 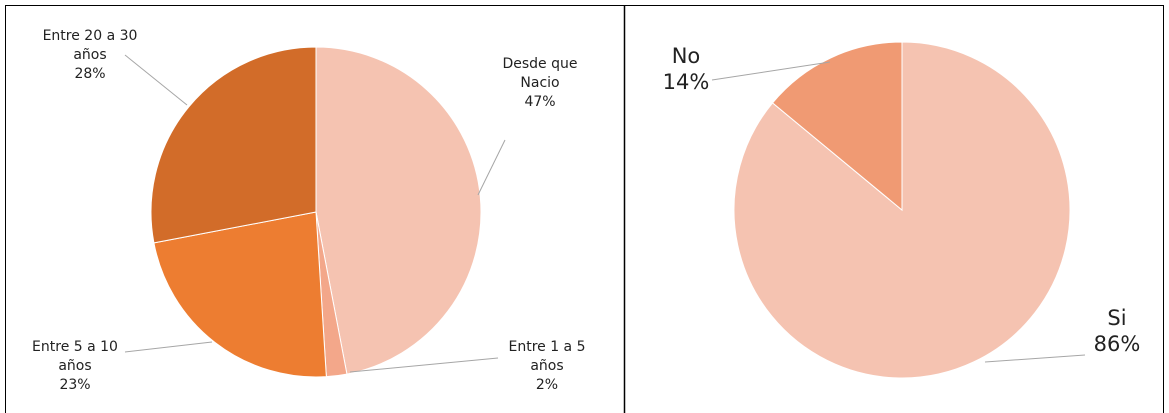 I want to click on value-label: 2%, so click(x=547, y=384).